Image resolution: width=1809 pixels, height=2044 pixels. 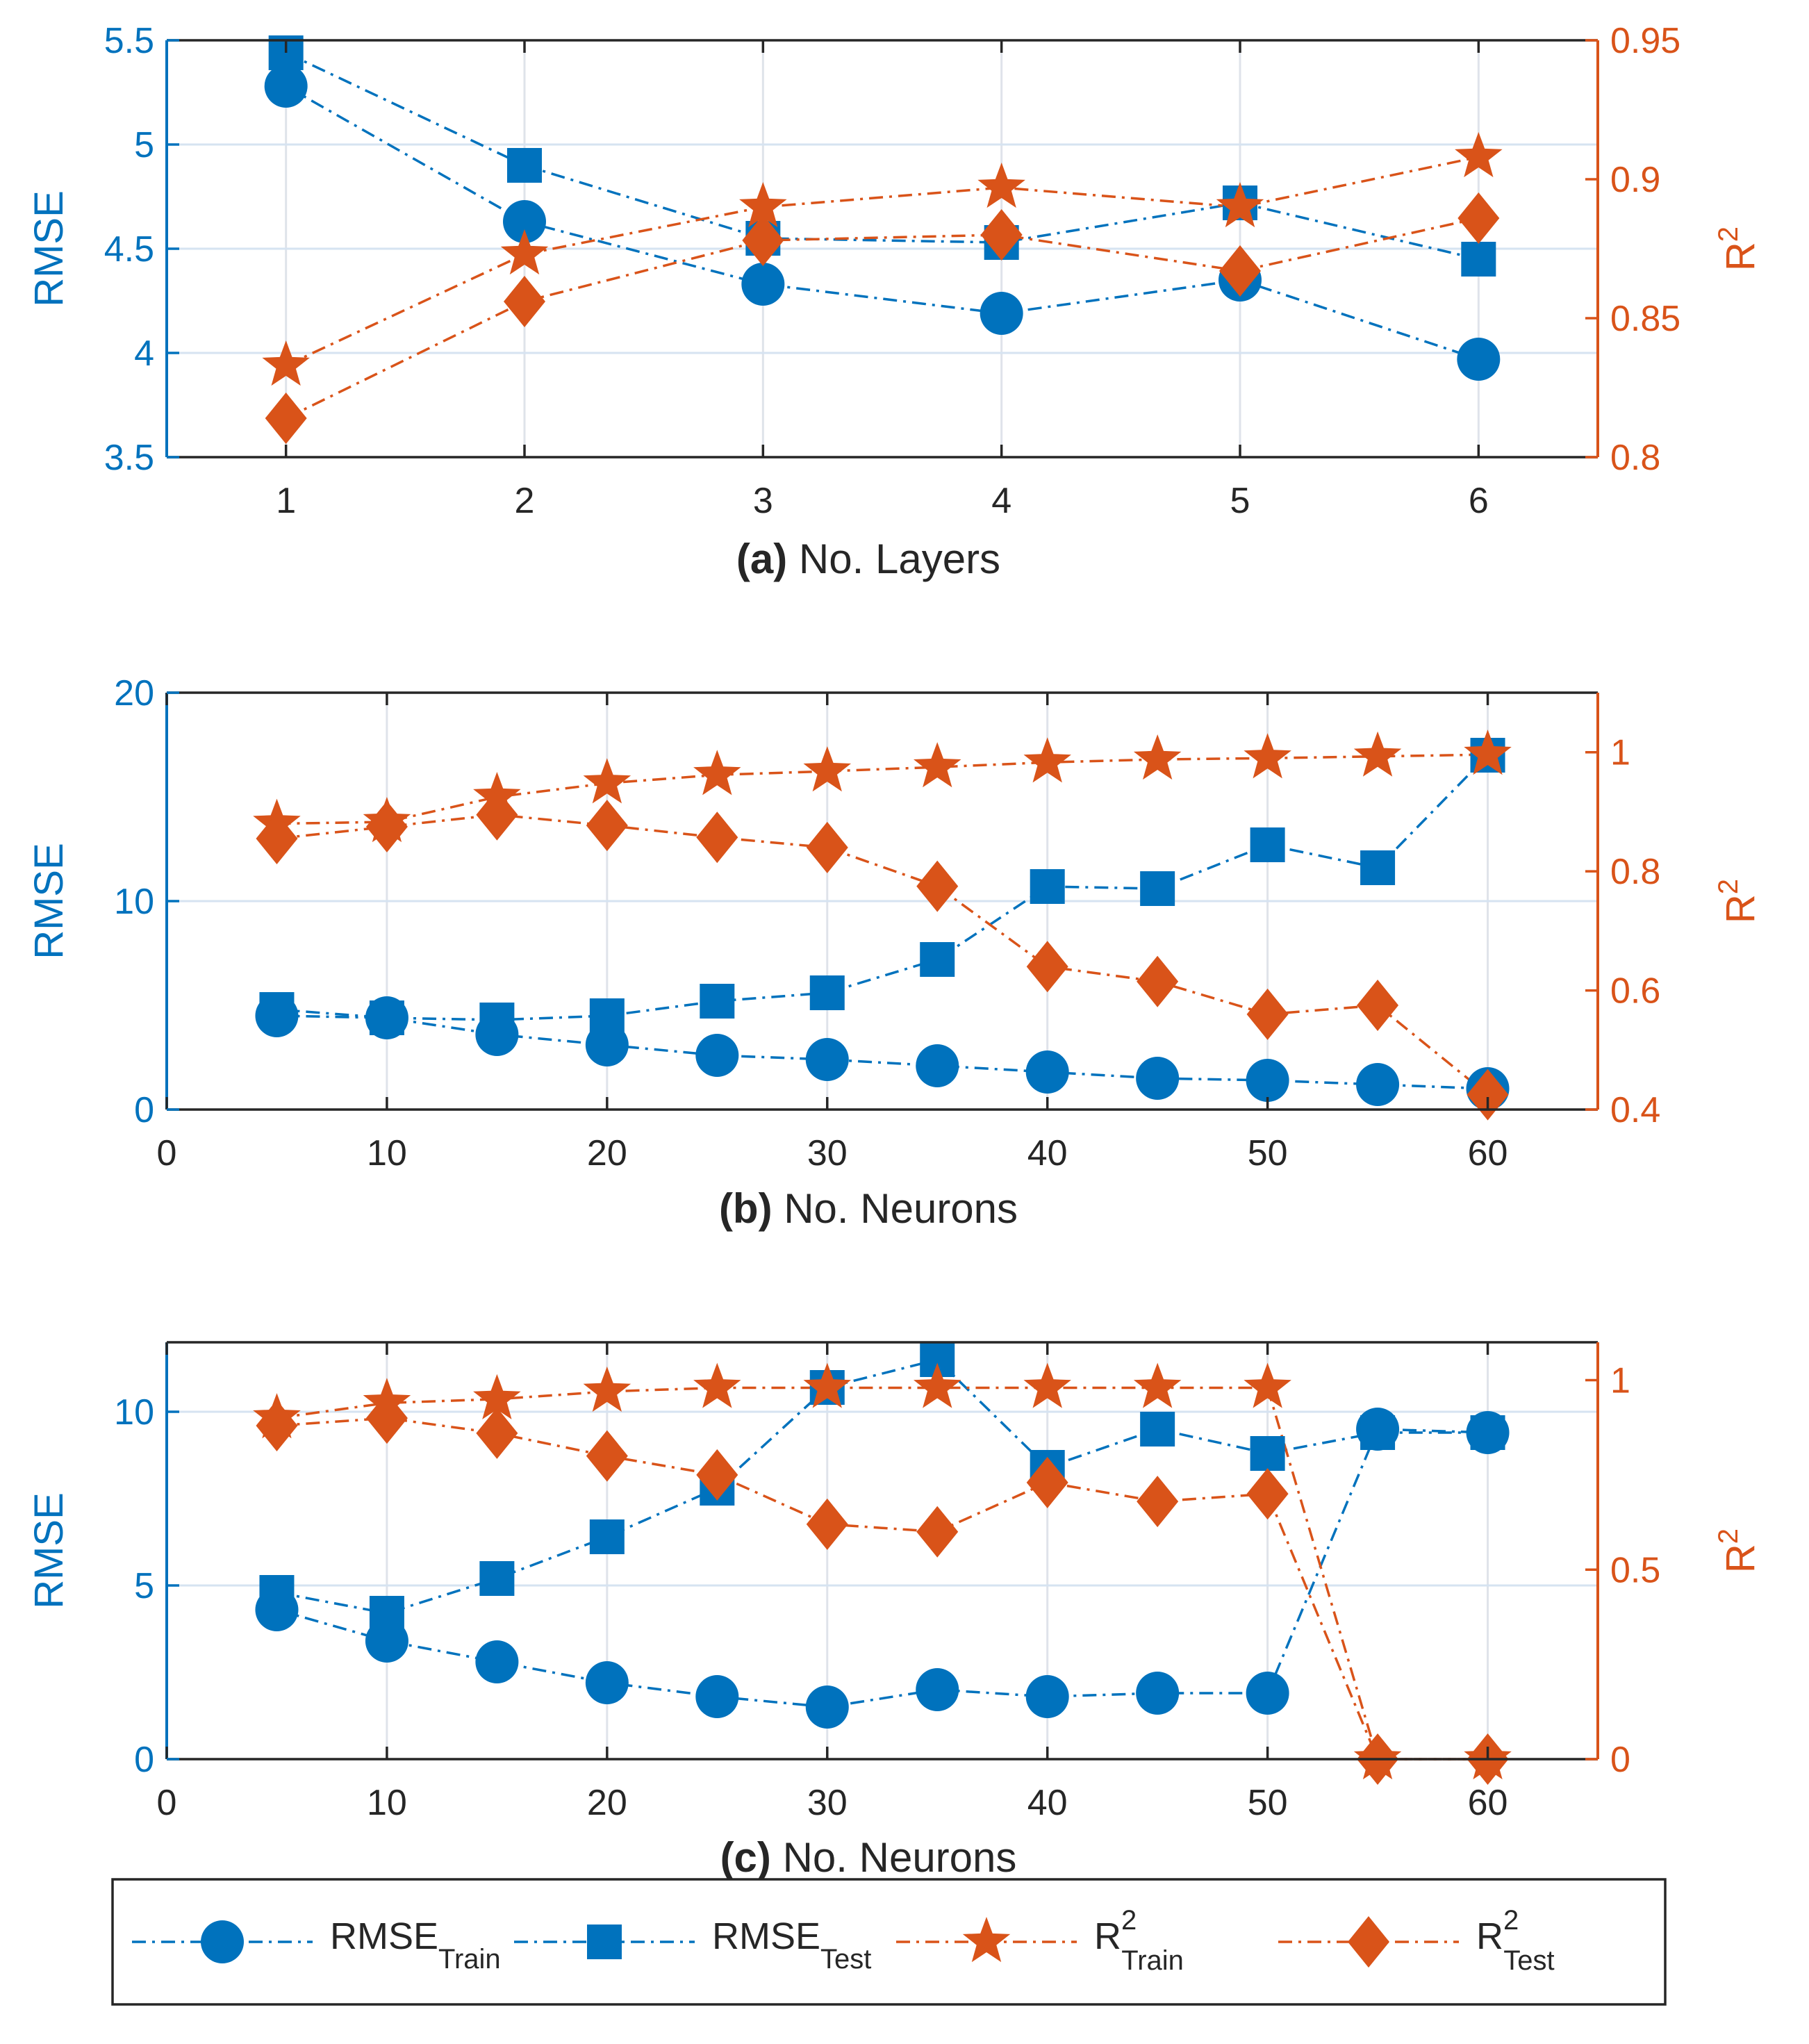 What do you see at coordinates (763, 501) in the screenshot?
I see `x-tick-label: 3` at bounding box center [763, 501].